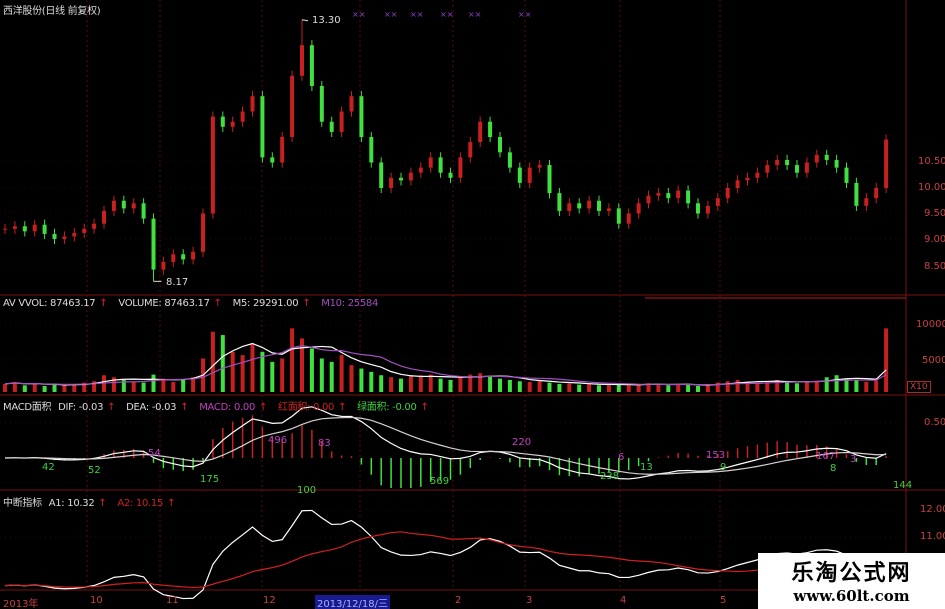  Describe the element at coordinates (326, 20) in the screenshot. I see `high-price-label: 13.30` at that location.